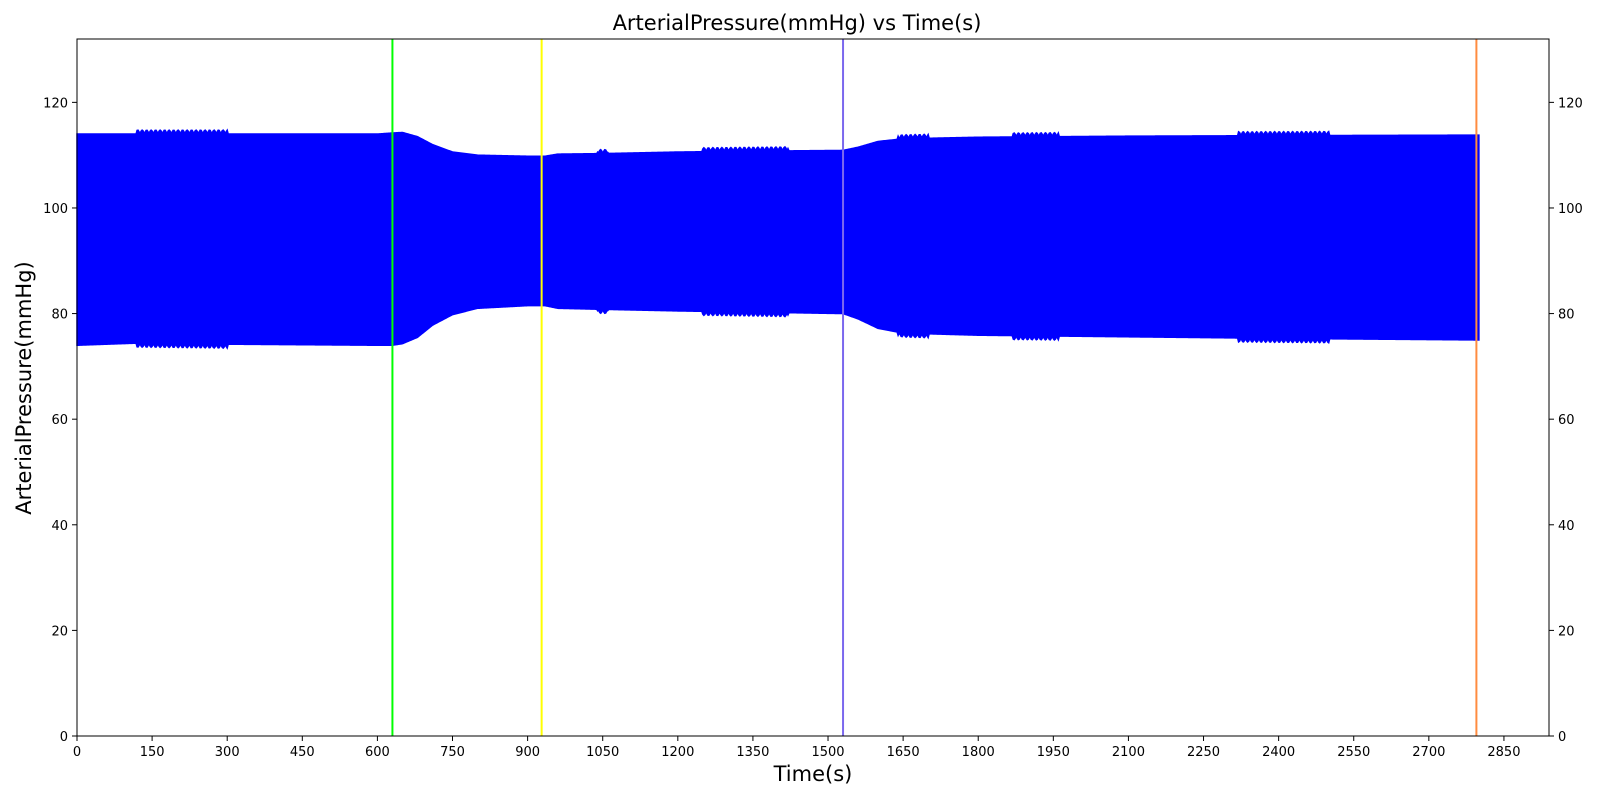  Describe the element at coordinates (152, 752) in the screenshot. I see `x-tick-label: 150` at that location.